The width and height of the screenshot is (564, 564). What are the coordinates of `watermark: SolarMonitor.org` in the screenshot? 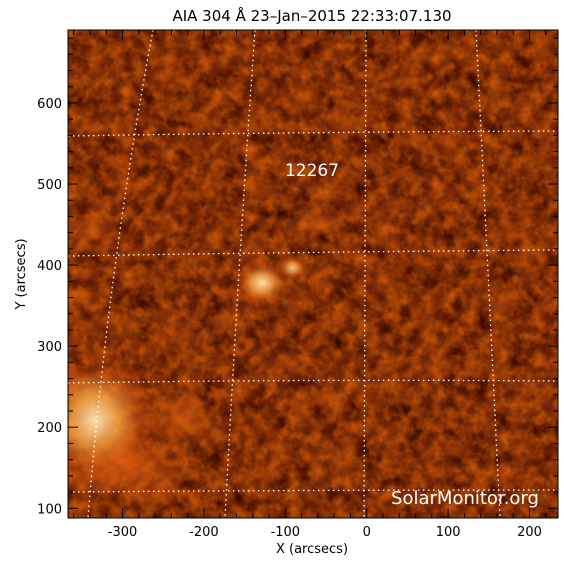 It's located at (465, 498).